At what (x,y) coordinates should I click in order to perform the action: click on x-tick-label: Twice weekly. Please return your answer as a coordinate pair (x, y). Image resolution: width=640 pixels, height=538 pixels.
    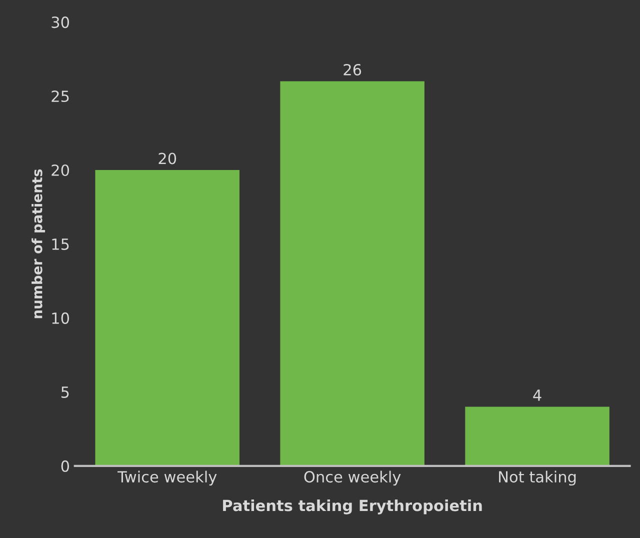
    Looking at the image, I should click on (167, 478).